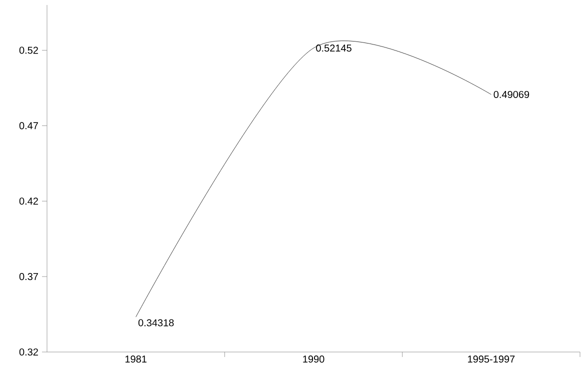 Image resolution: width=585 pixels, height=383 pixels. I want to click on x-tick-label: 1995-1997, so click(491, 359).